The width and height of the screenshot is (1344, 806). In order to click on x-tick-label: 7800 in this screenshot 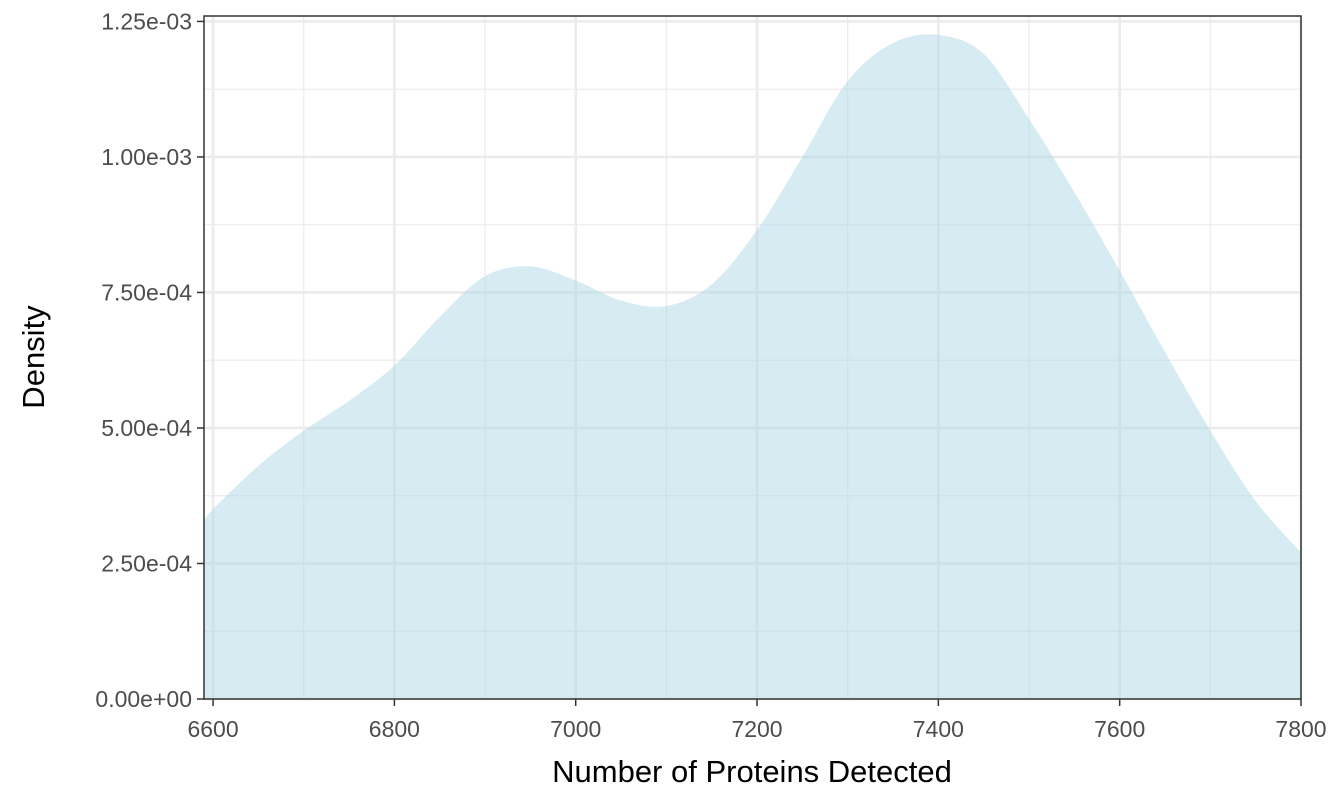, I will do `click(1300, 729)`.